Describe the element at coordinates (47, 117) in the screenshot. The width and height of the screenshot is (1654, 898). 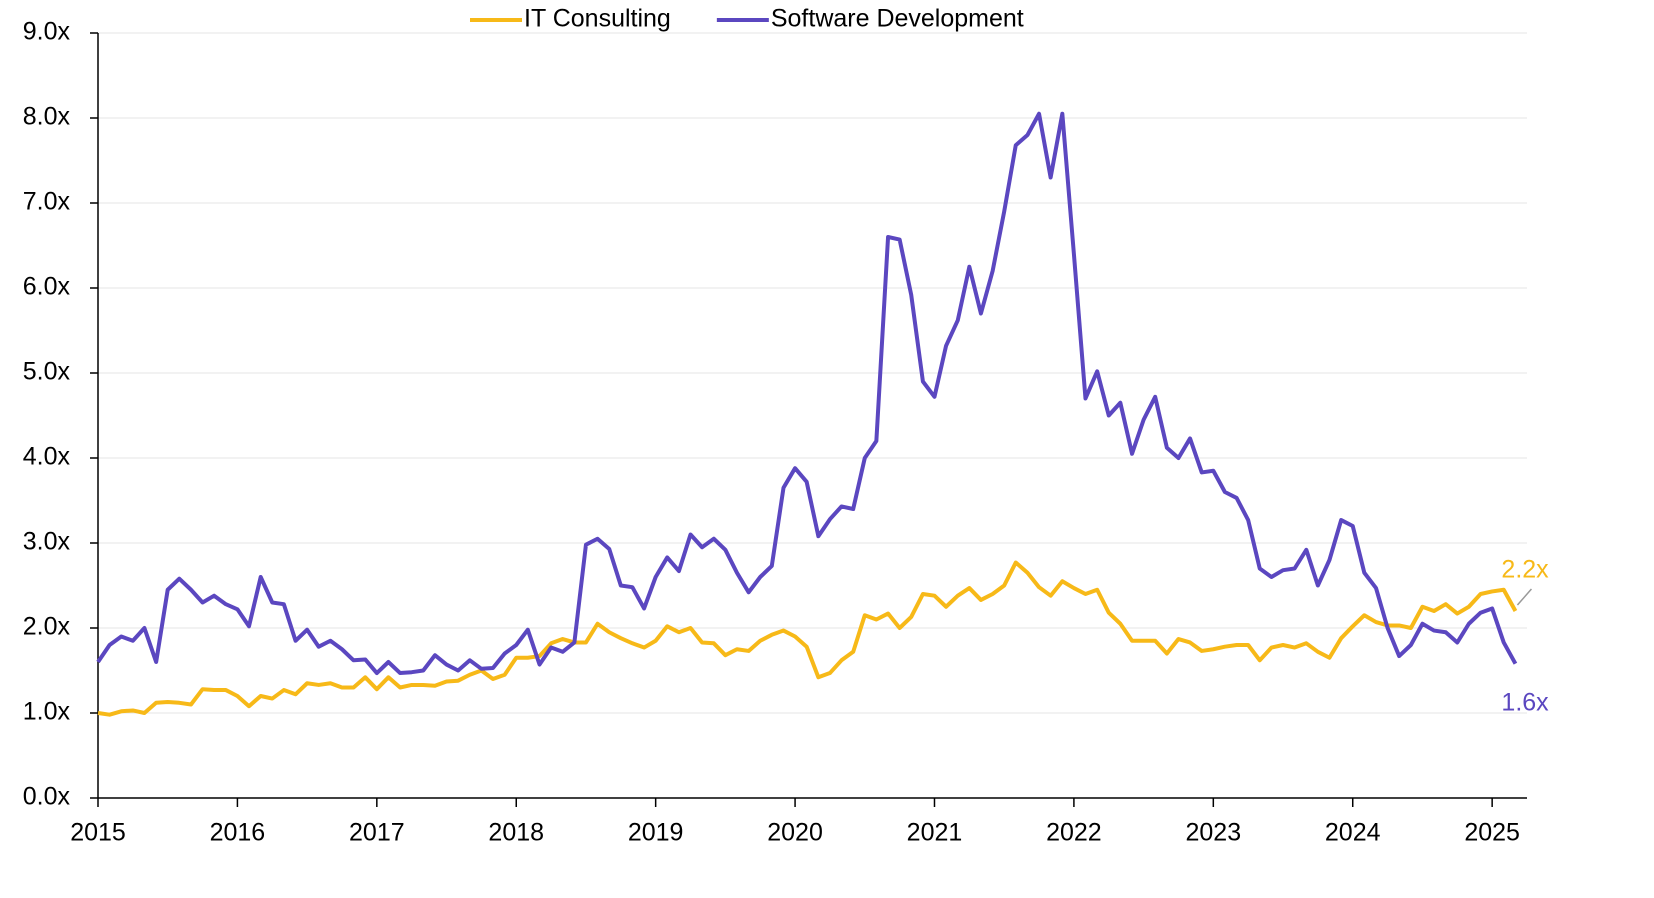
I see `y-tick-label: 8.0x` at that location.